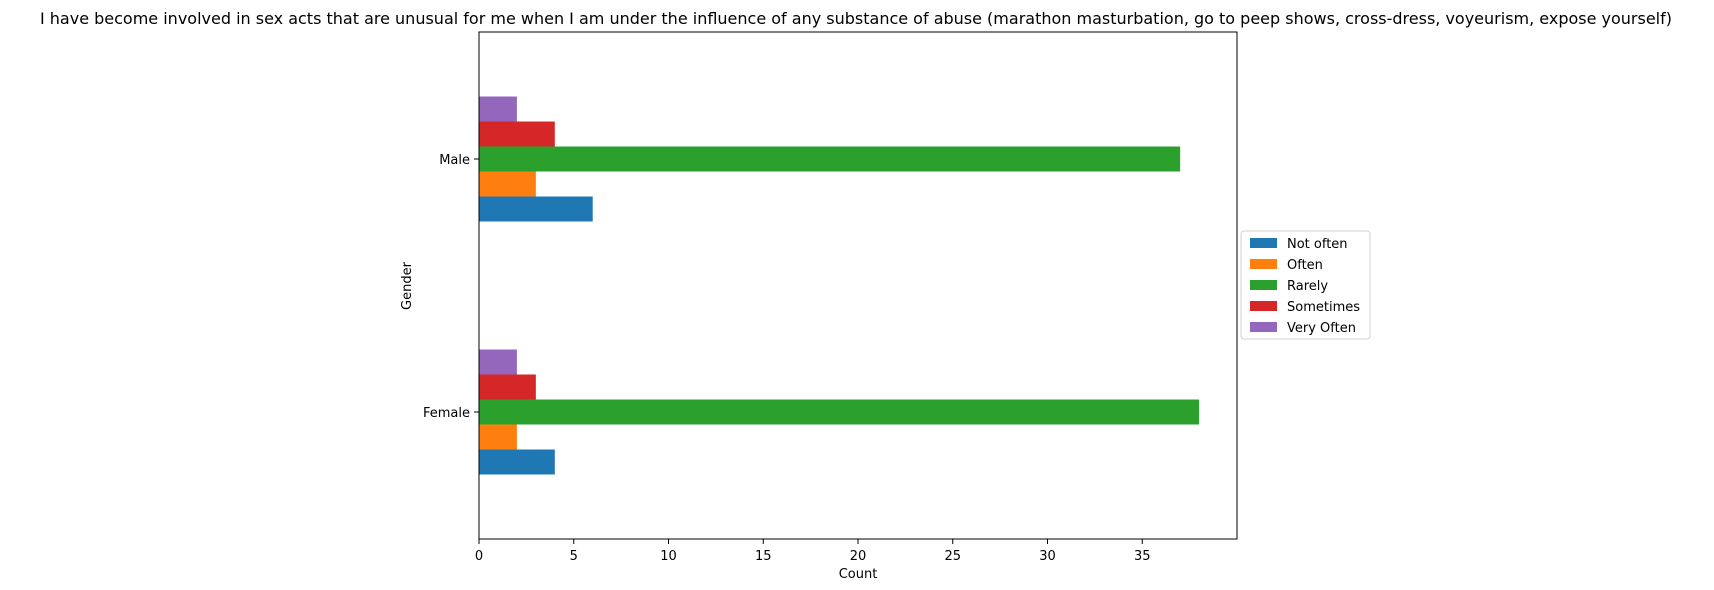 The width and height of the screenshot is (1714, 590). I want to click on legend-swatch-very-often, so click(1263, 327).